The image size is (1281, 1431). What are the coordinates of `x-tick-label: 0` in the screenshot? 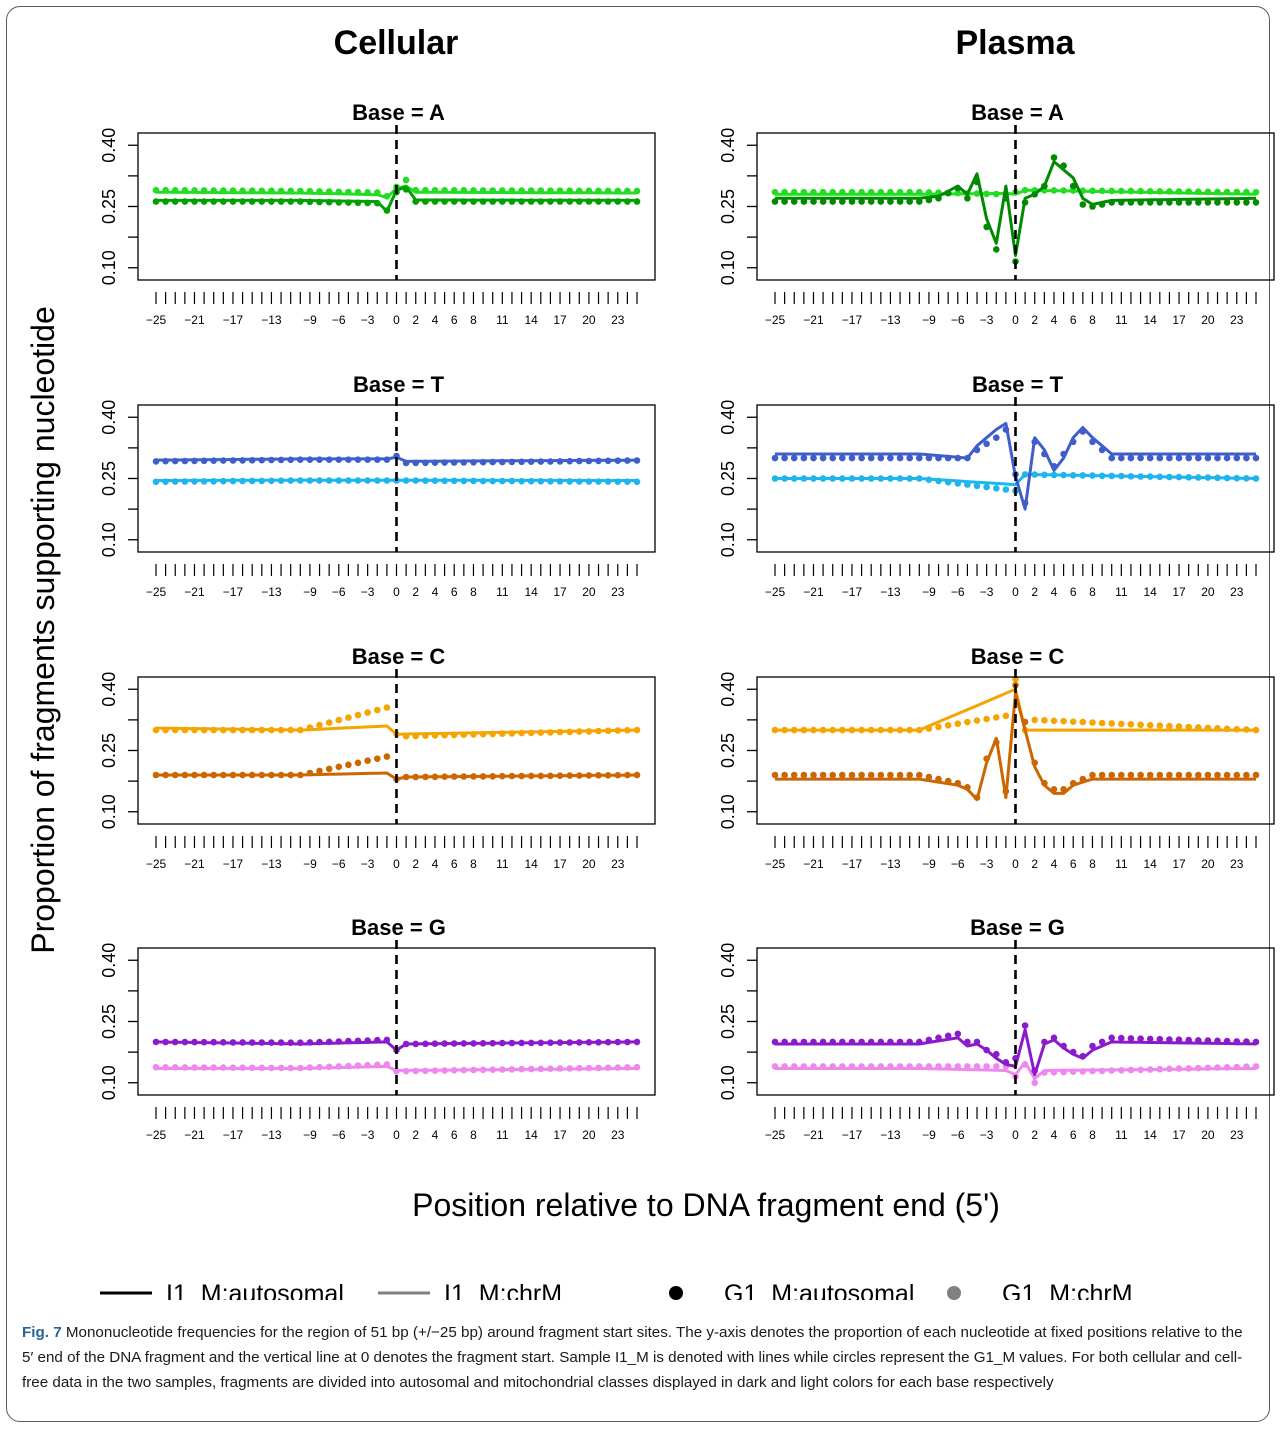 It's located at (396, 592).